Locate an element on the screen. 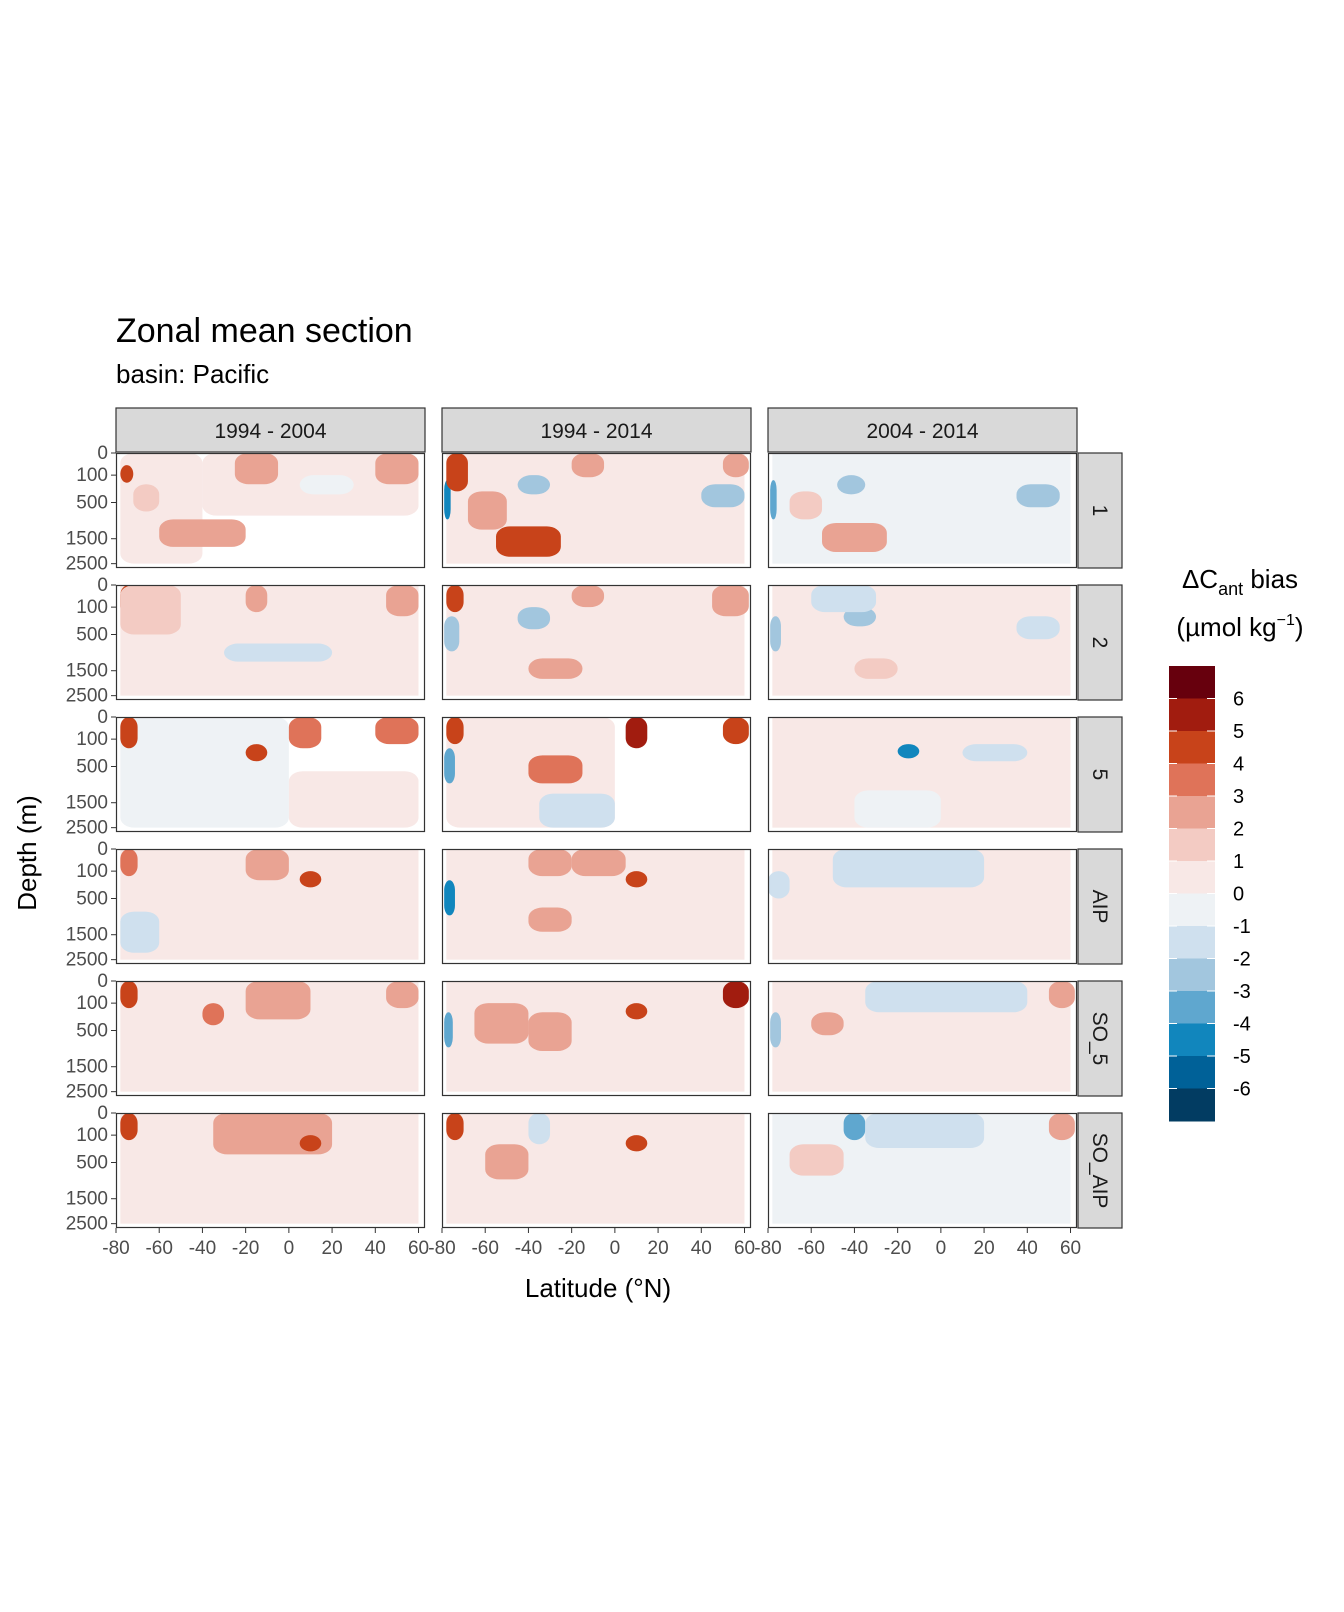 The width and height of the screenshot is (1344, 1612). panel-SO_5-1994-2004 is located at coordinates (270, 1038).